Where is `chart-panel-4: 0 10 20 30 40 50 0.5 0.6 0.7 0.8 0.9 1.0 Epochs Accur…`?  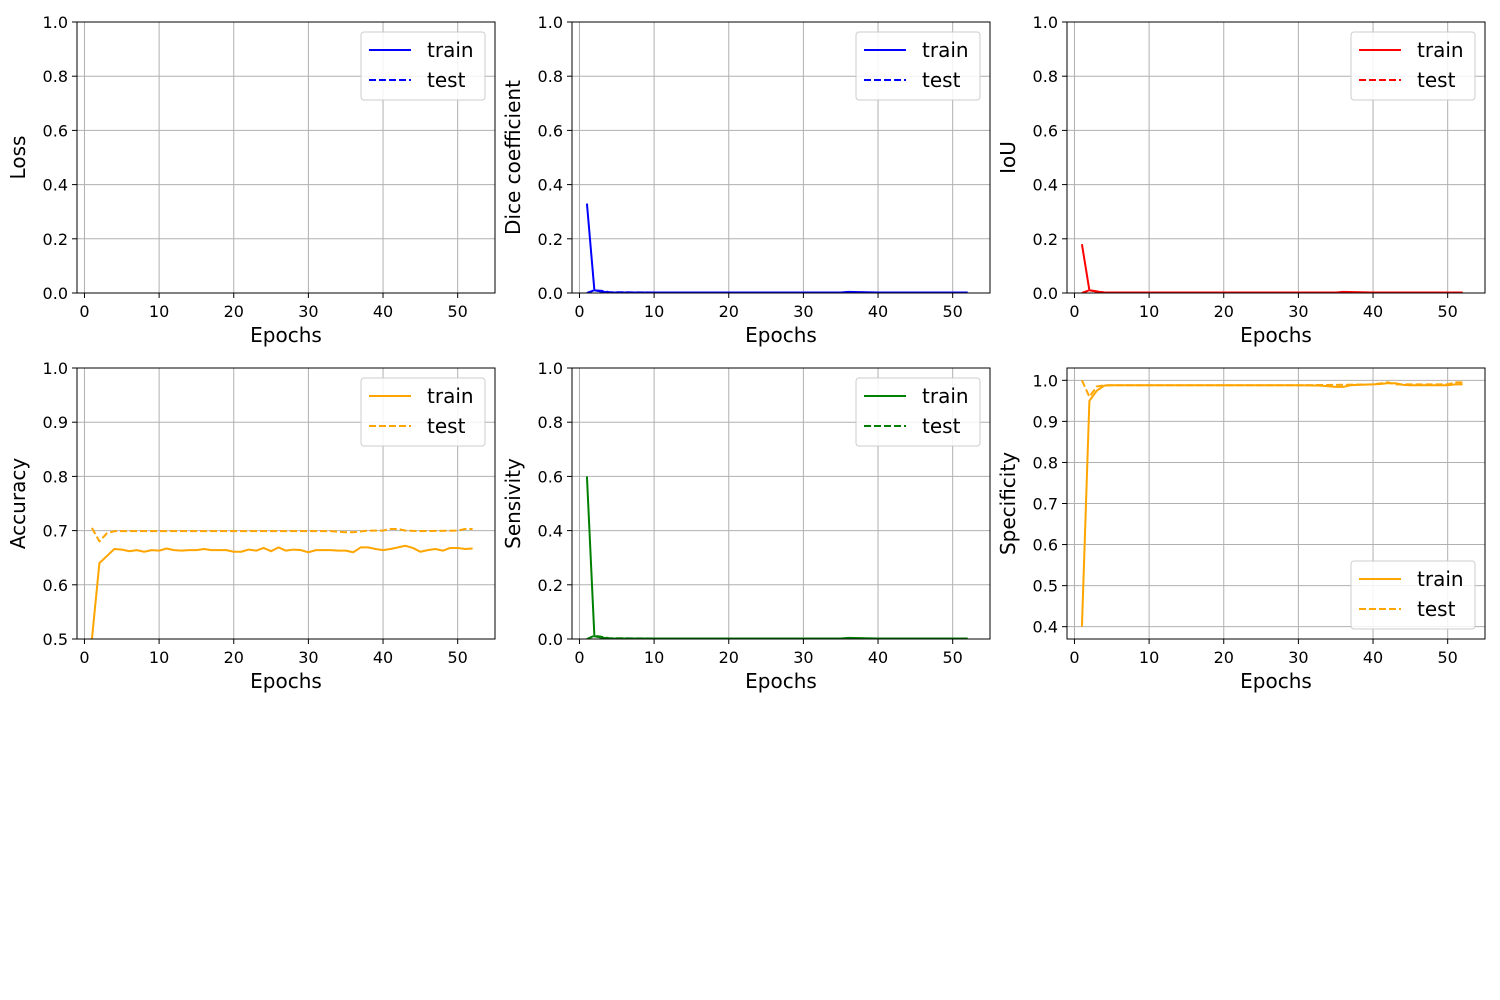 chart-panel-4: 0 10 20 30 40 50 0.5 0.6 0.7 0.8 0.9 1.0 Epochs Accur… is located at coordinates (251, 526).